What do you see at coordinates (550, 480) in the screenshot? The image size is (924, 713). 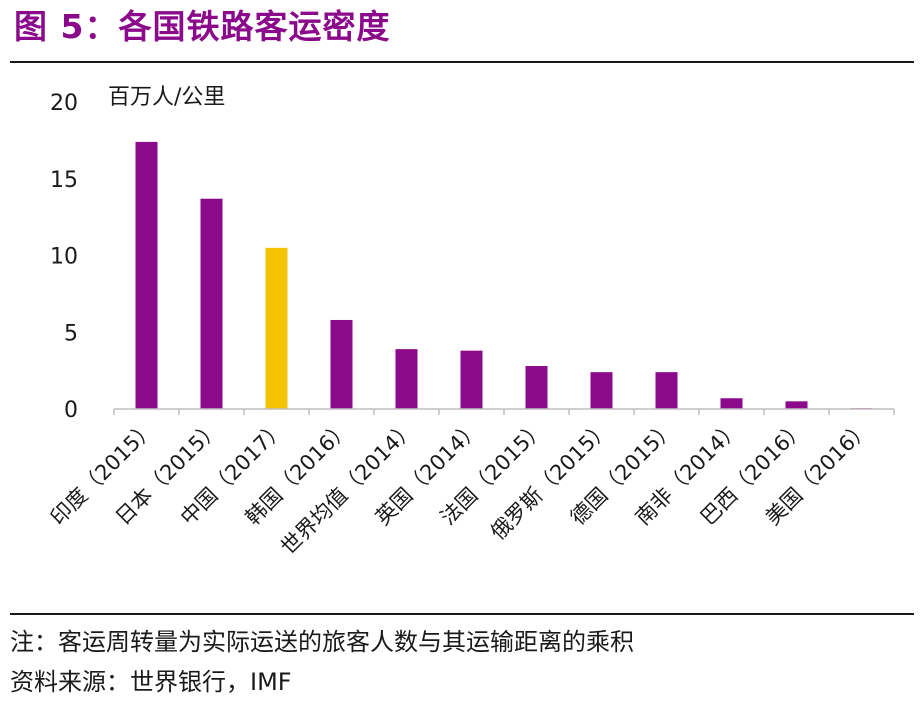 I see `x-category-label: 俄罗斯（2015）` at bounding box center [550, 480].